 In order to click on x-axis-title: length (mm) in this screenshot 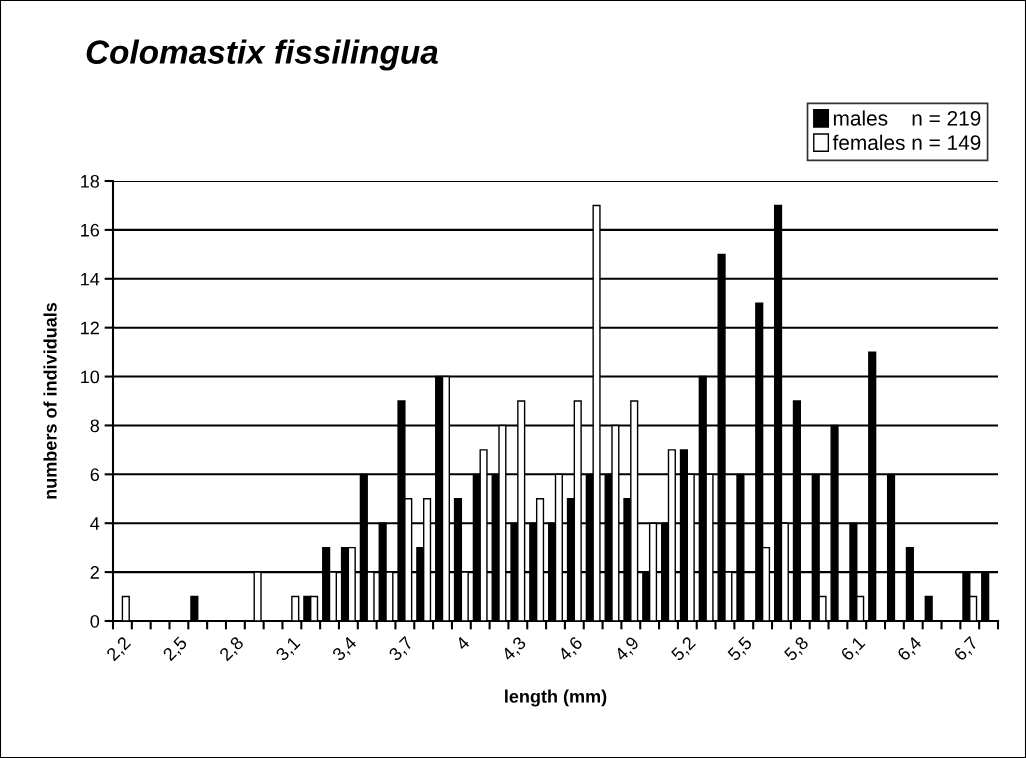, I will do `click(556, 698)`.